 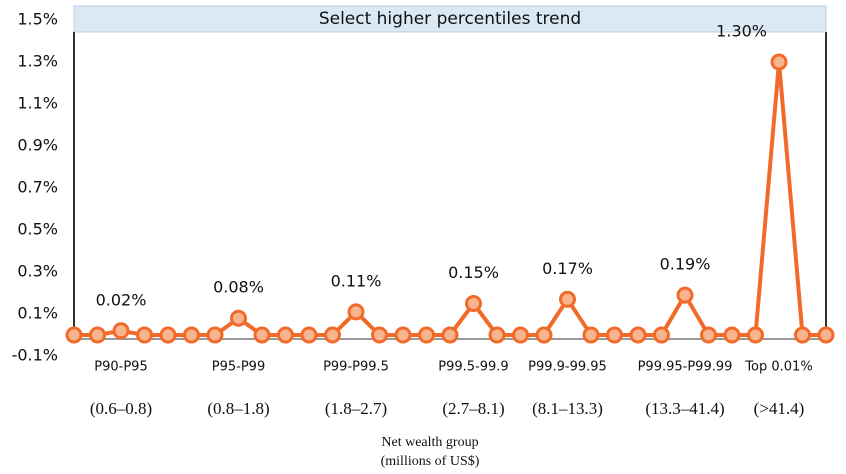 What do you see at coordinates (37, 271) in the screenshot?
I see `y-tick-label: 0.3%` at bounding box center [37, 271].